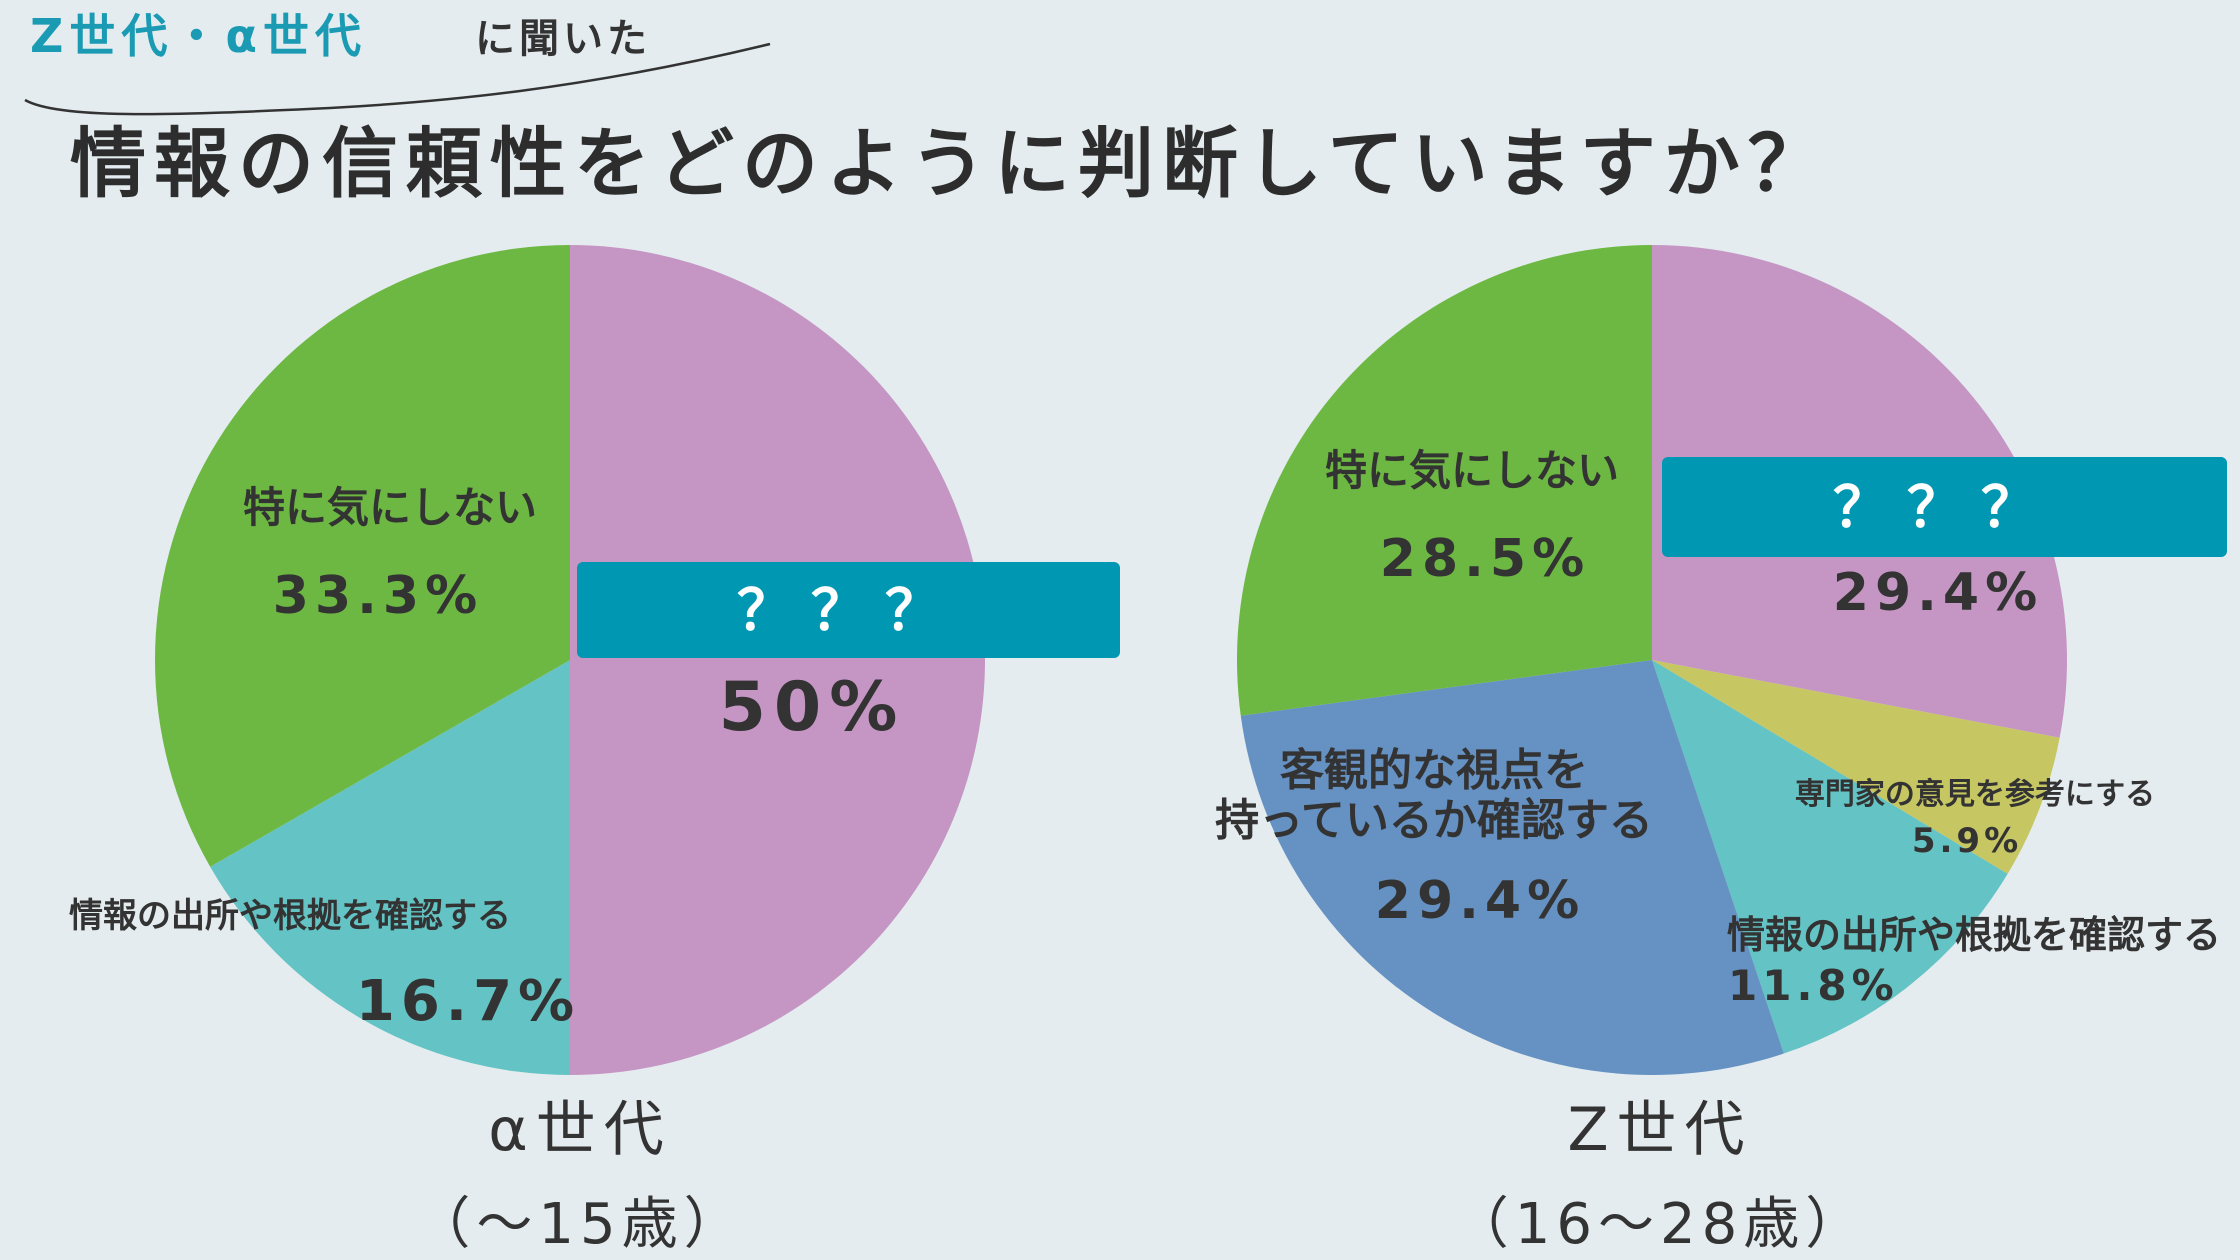 The image size is (2240, 1260). Describe the element at coordinates (1967, 841) in the screenshot. I see `slice-value-z-expert: 5.9%` at that location.